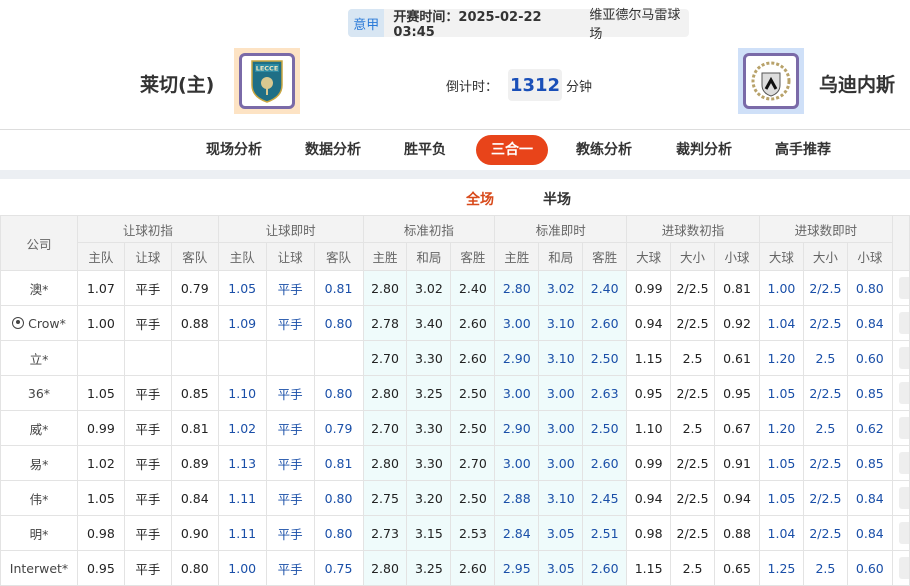 The width and height of the screenshot is (910, 586). Describe the element at coordinates (39, 463) in the screenshot. I see `company-cell: 易*` at that location.